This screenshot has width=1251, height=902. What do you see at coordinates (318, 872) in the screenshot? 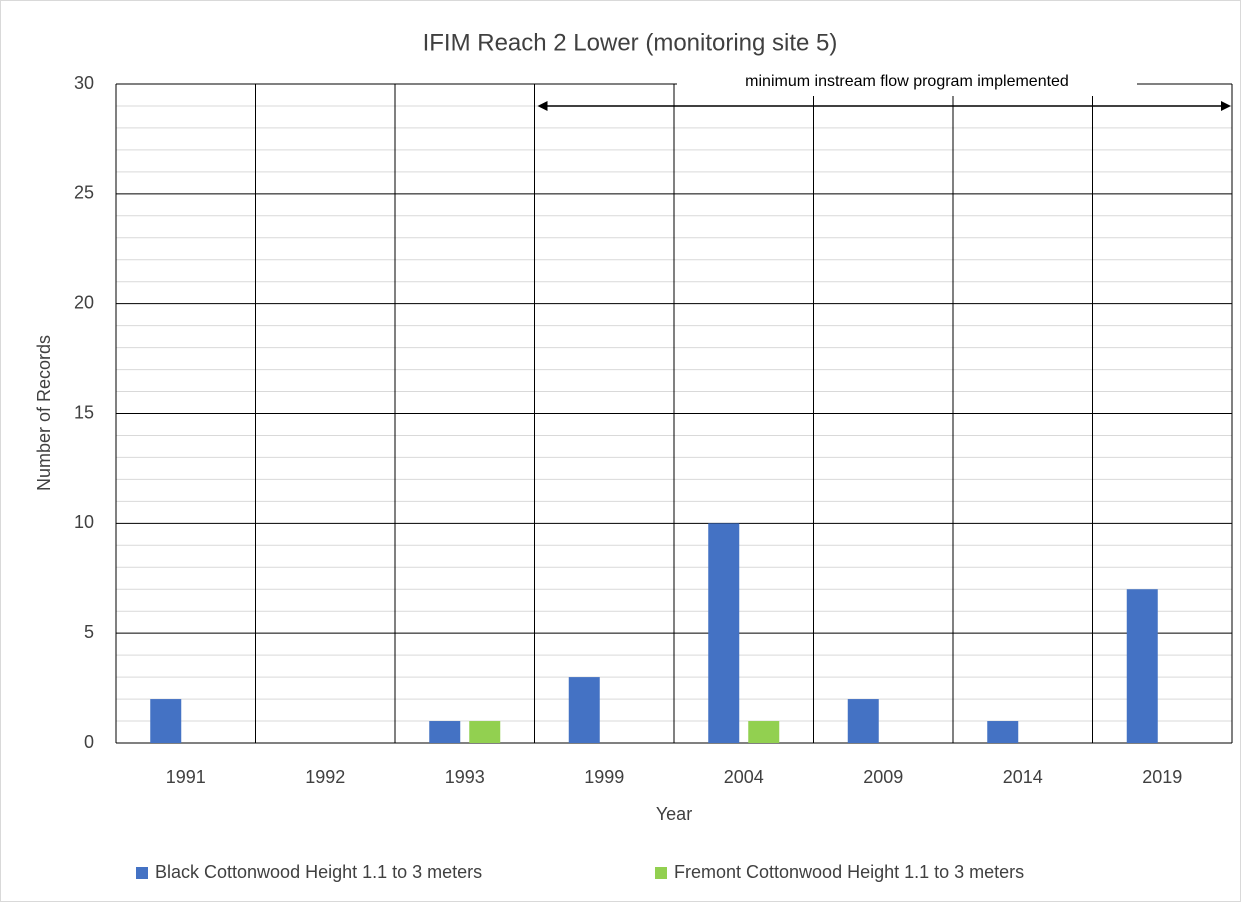
I see `legend-label: Black Cottonwood Height 1.1 to 3 meters` at bounding box center [318, 872].